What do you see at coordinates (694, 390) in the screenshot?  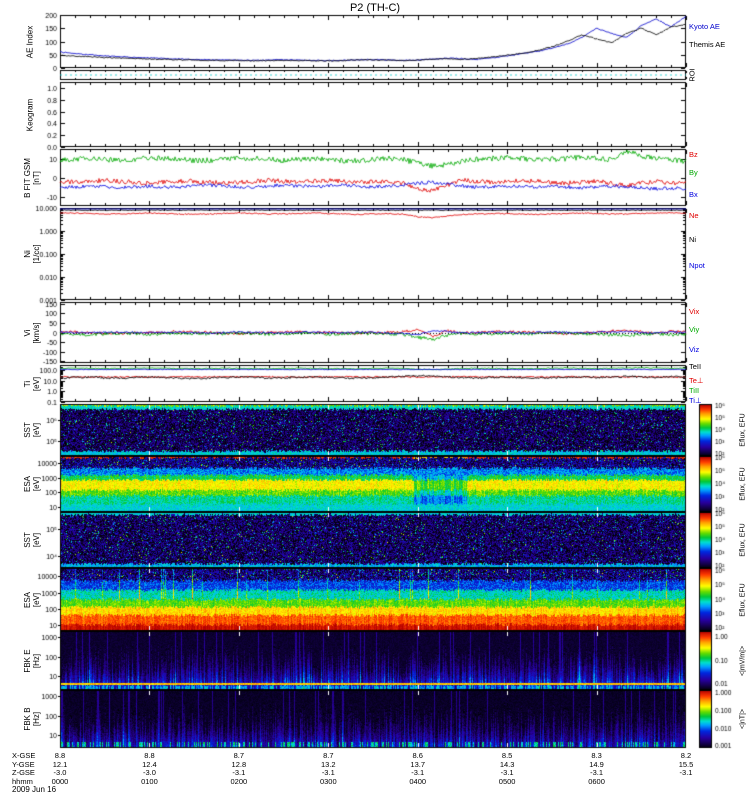 I see `legend-tiii: TiII` at bounding box center [694, 390].